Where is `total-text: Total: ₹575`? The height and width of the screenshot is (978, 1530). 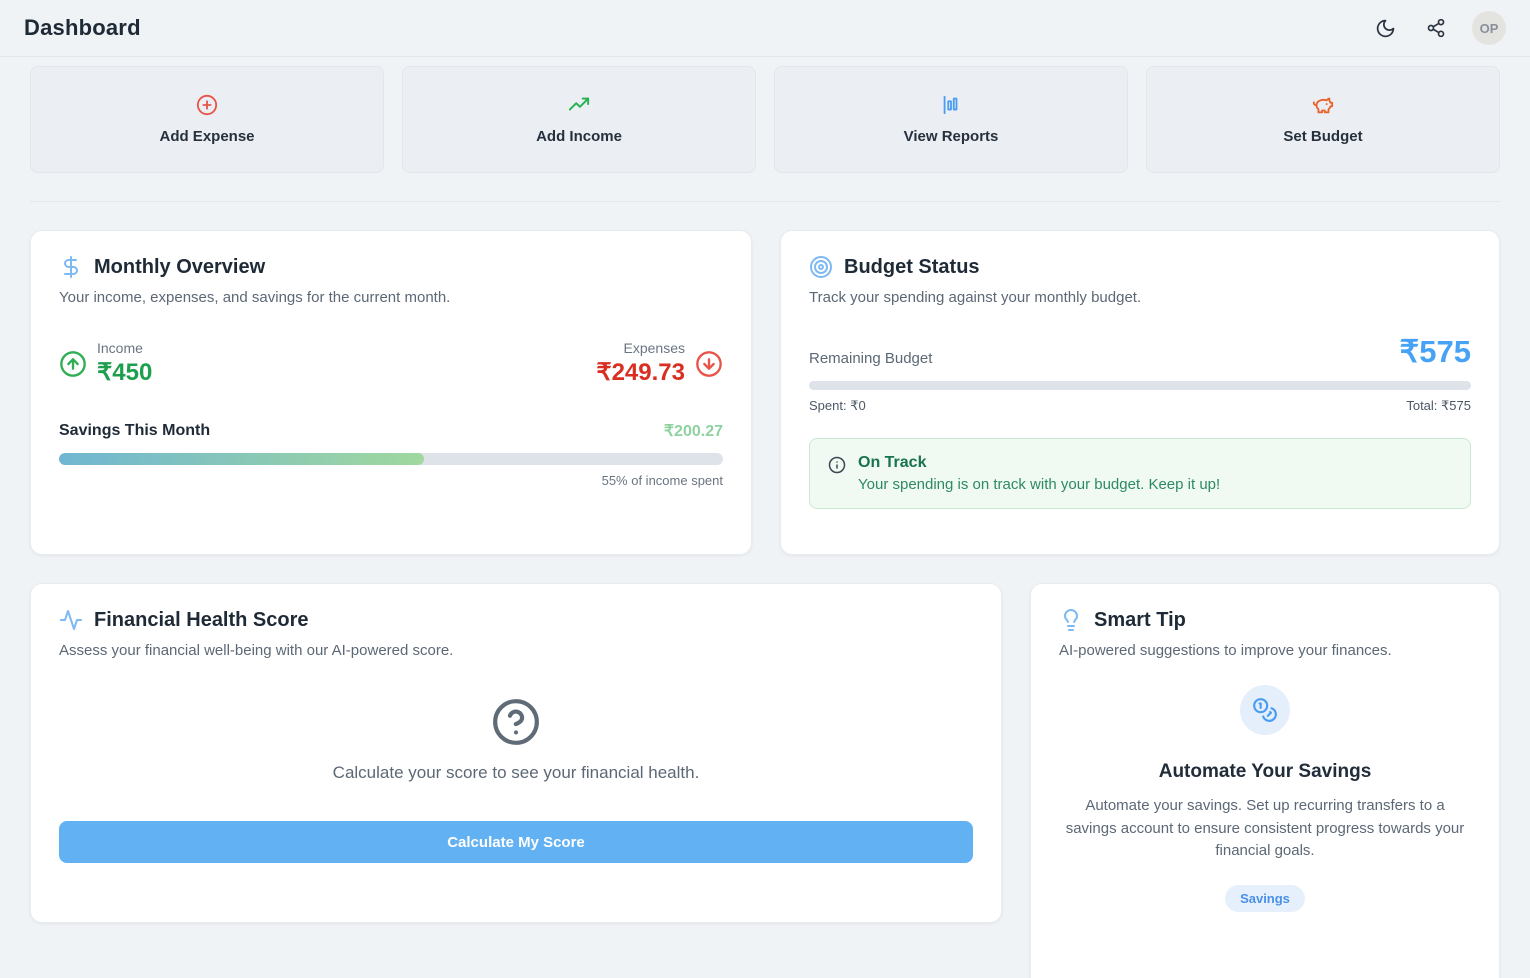 total-text: Total: ₹575 is located at coordinates (1438, 405).